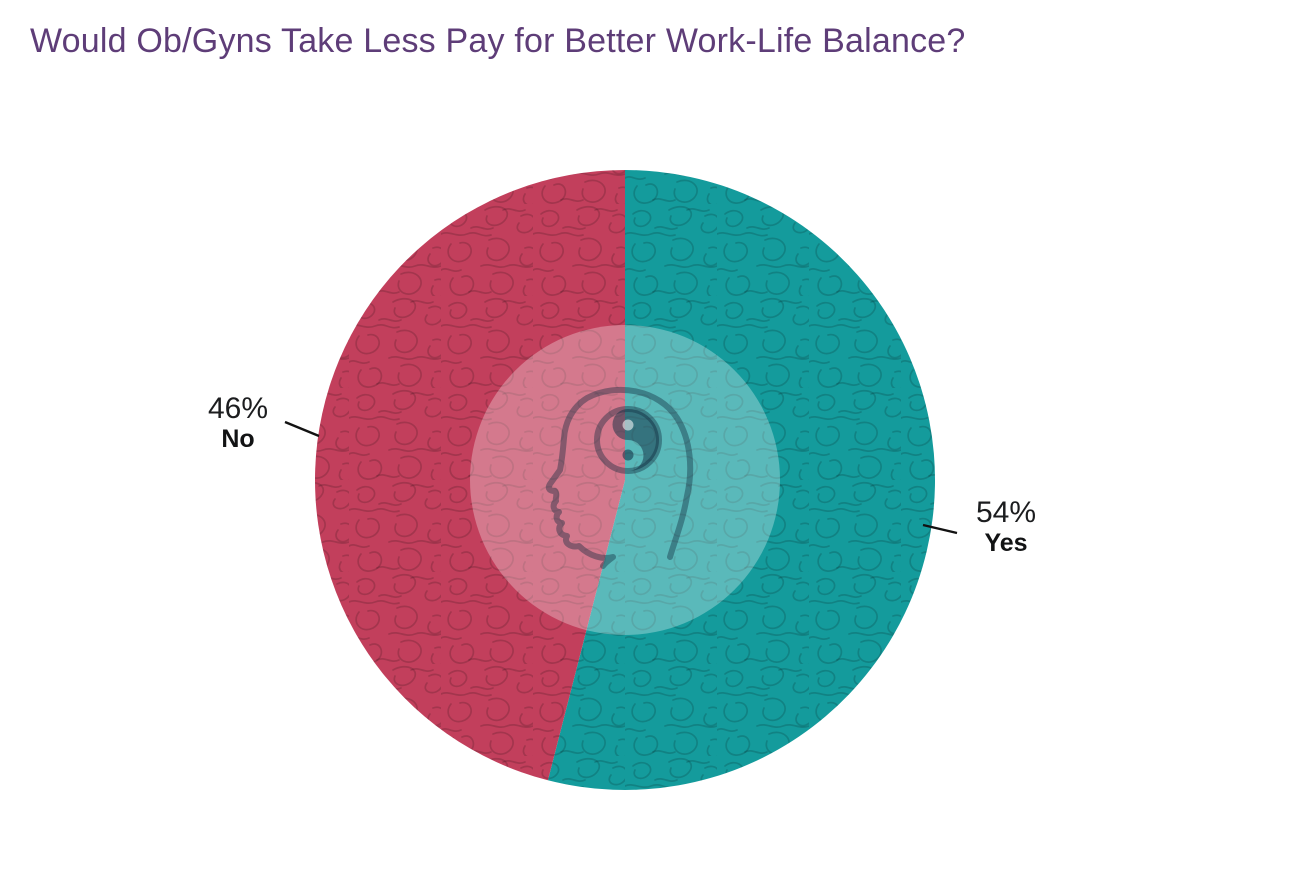 This screenshot has width=1290, height=878. I want to click on yin-yang-dark-dot, so click(628, 455).